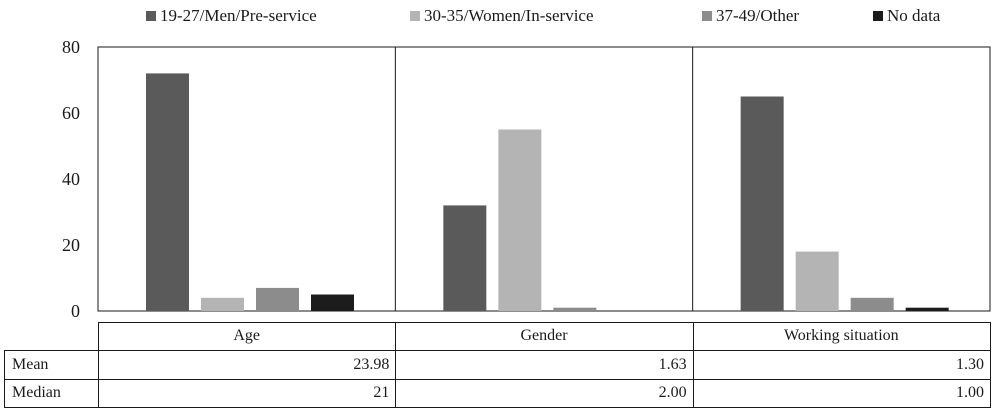 The height and width of the screenshot is (408, 992). I want to click on legend-label: 37-49/Other, so click(758, 15).